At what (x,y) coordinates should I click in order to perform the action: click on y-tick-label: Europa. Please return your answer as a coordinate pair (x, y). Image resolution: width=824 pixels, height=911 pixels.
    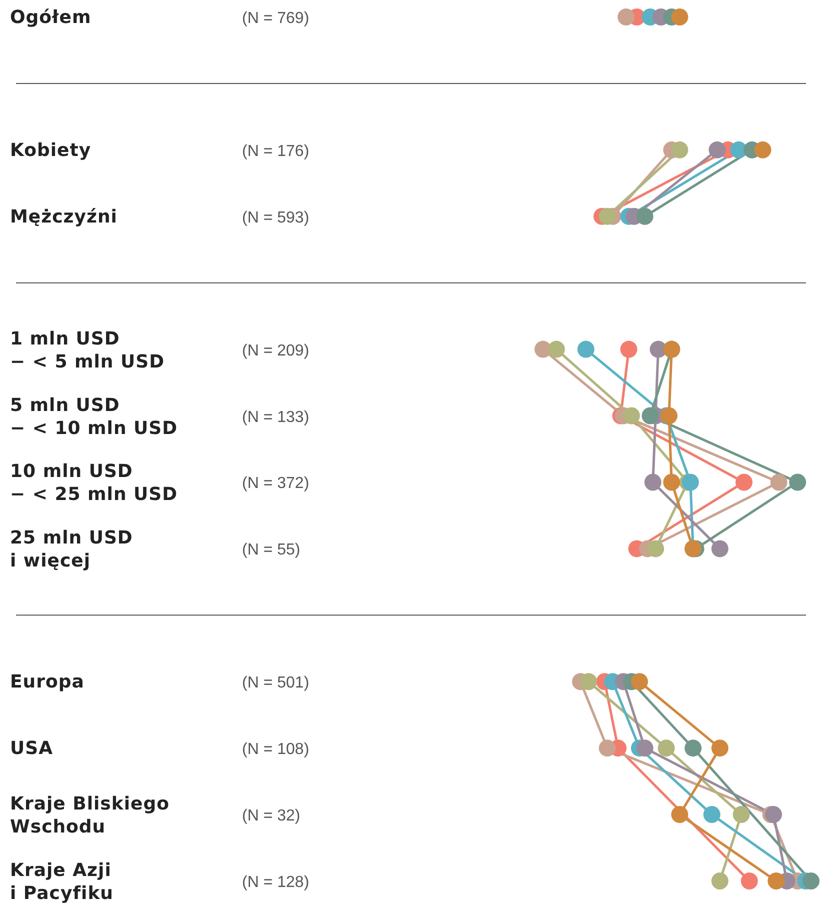
    Looking at the image, I should click on (47, 682).